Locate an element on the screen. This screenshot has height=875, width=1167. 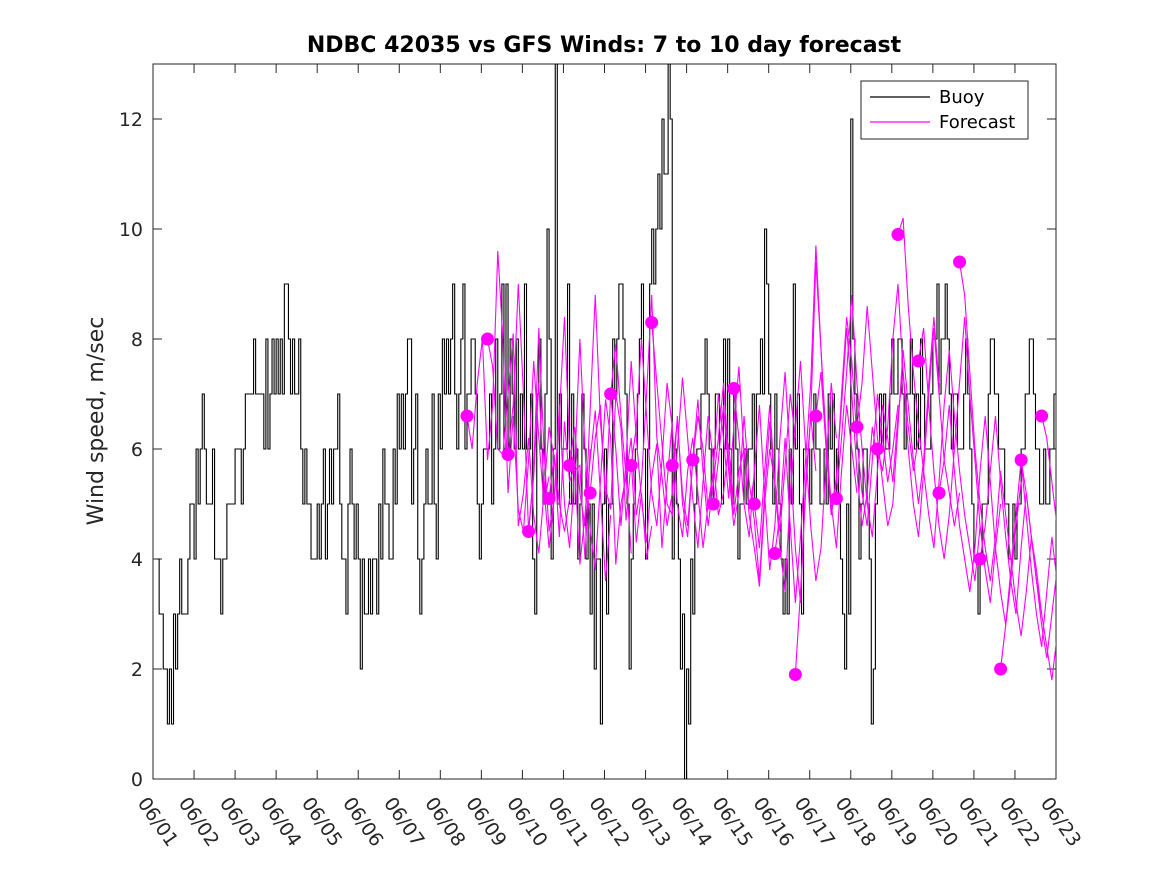
y-tick-label: 2 is located at coordinates (137, 670).